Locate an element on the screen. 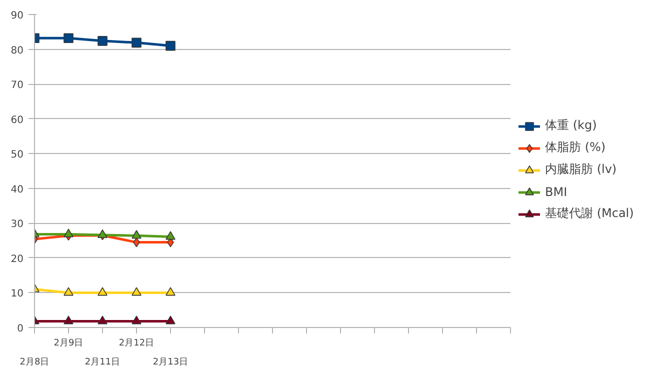  y-tick-label: 10 is located at coordinates (17, 294).